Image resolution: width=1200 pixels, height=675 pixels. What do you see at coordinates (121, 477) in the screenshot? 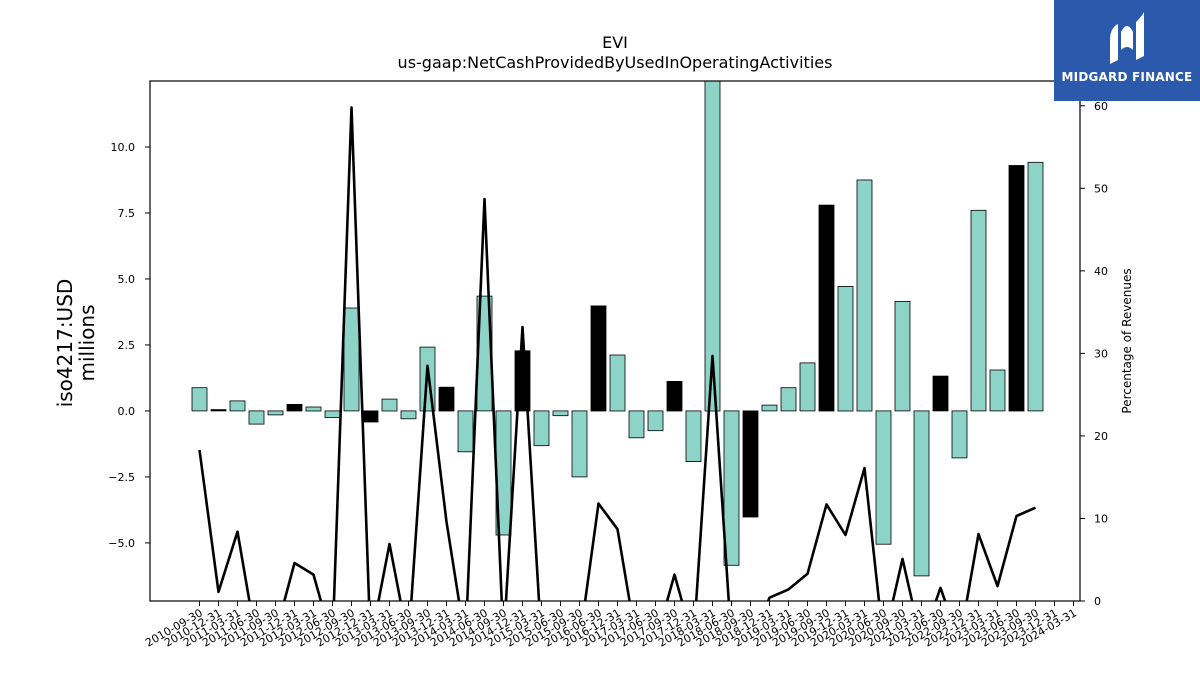
I see `y-tick-label: −2.5` at bounding box center [121, 477].